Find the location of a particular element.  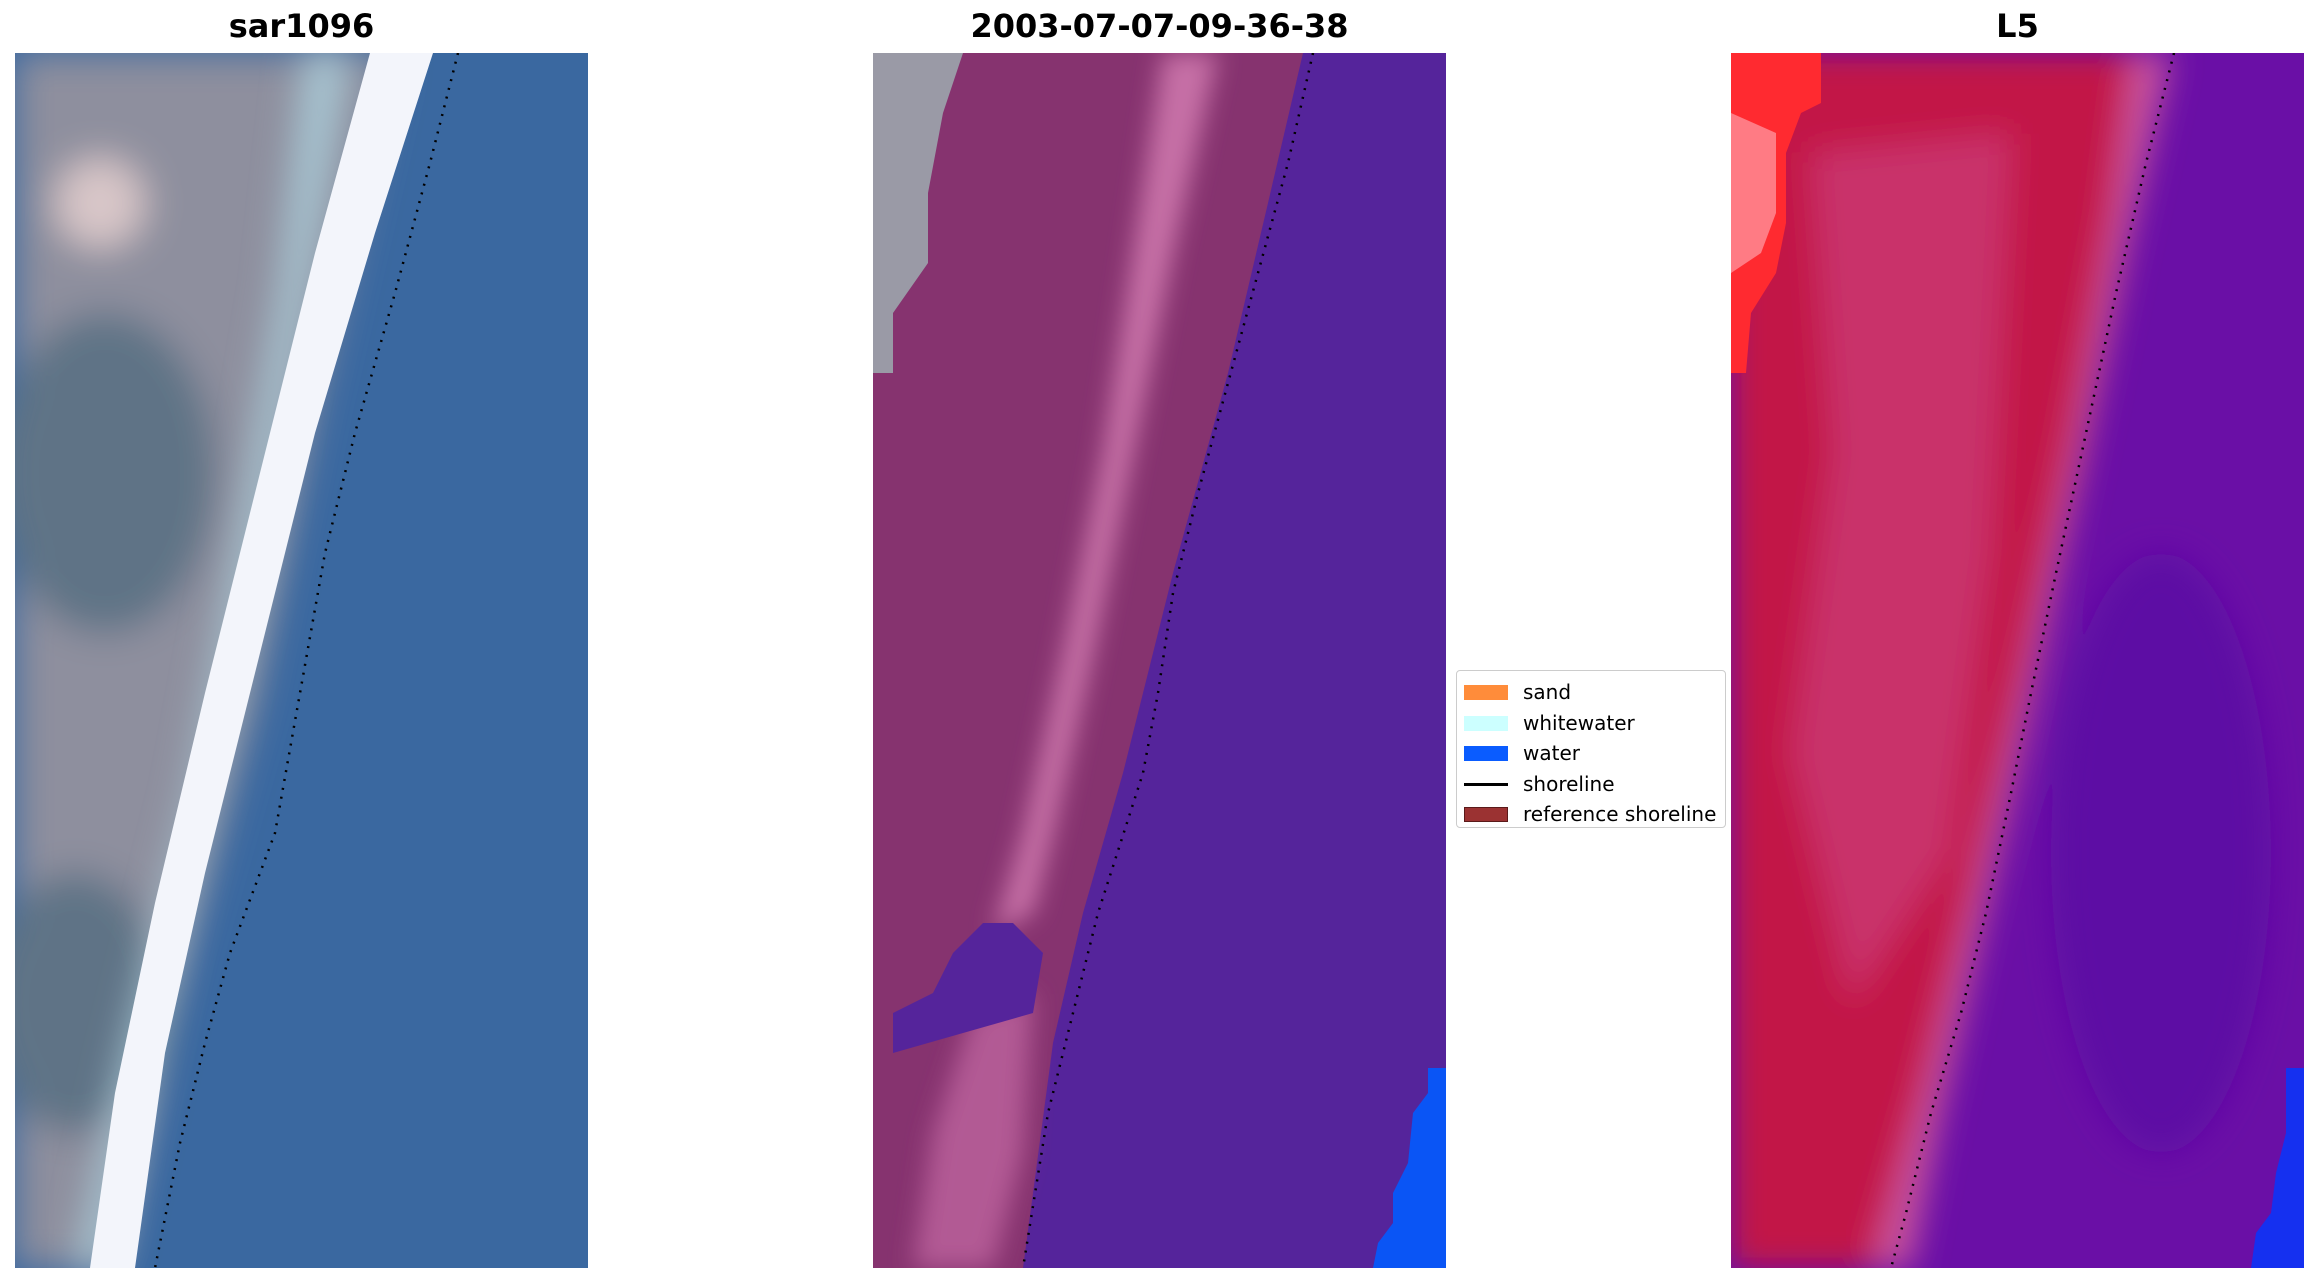

legend-swatch-whitewater is located at coordinates (1486, 723).